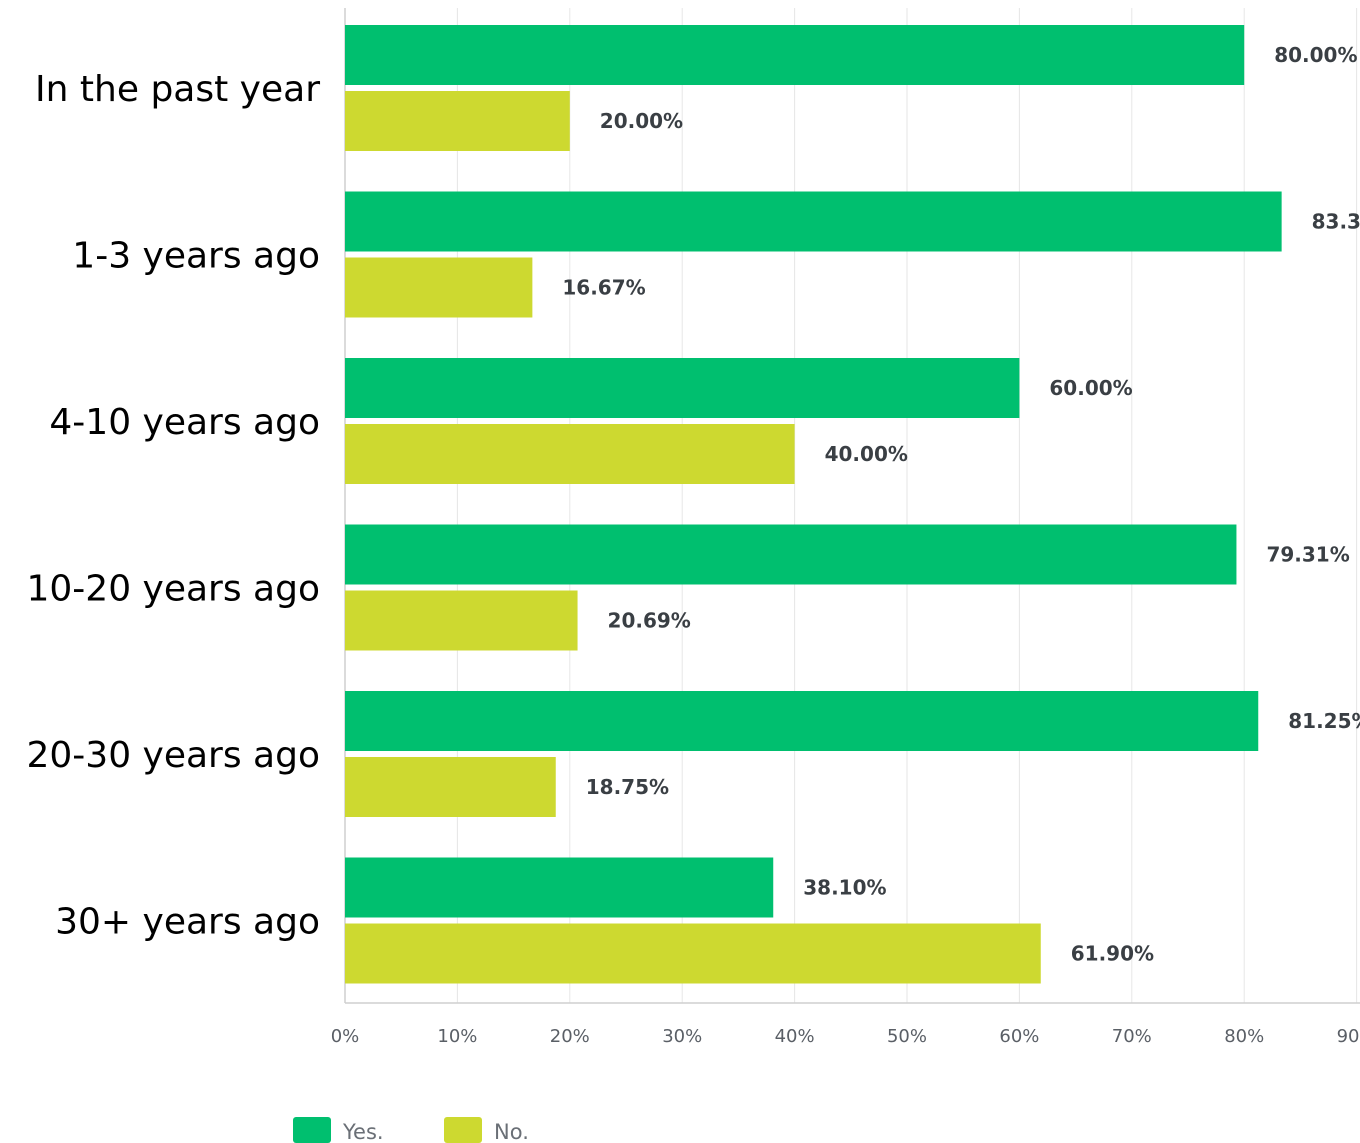 The height and width of the screenshot is (1143, 1360). I want to click on x-tick-label: 0%, so click(345, 1036).